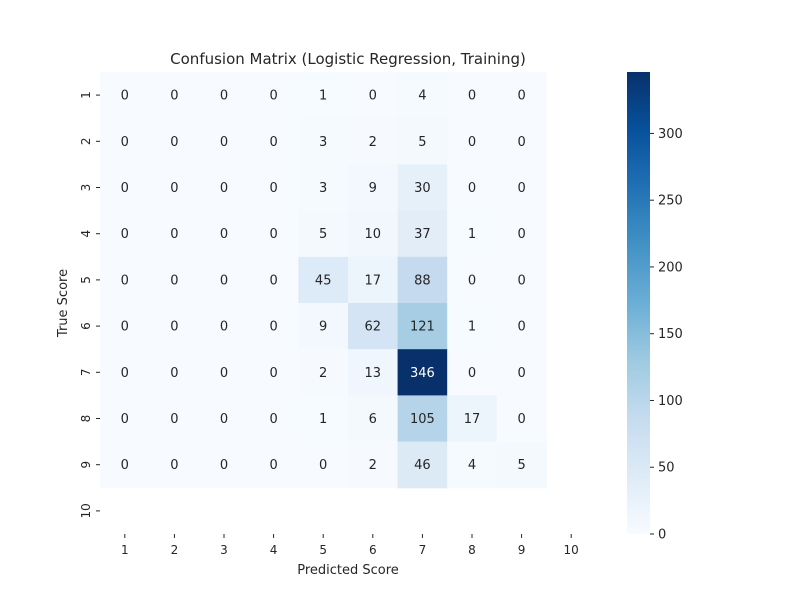 Image resolution: width=800 pixels, height=600 pixels. Describe the element at coordinates (373, 280) in the screenshot. I see `cell-value-label: 17` at that location.